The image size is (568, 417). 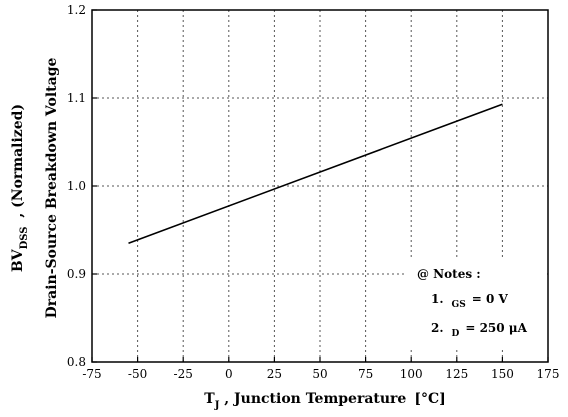 I want to click on y-tick-label: 0.9, so click(x=76, y=274).